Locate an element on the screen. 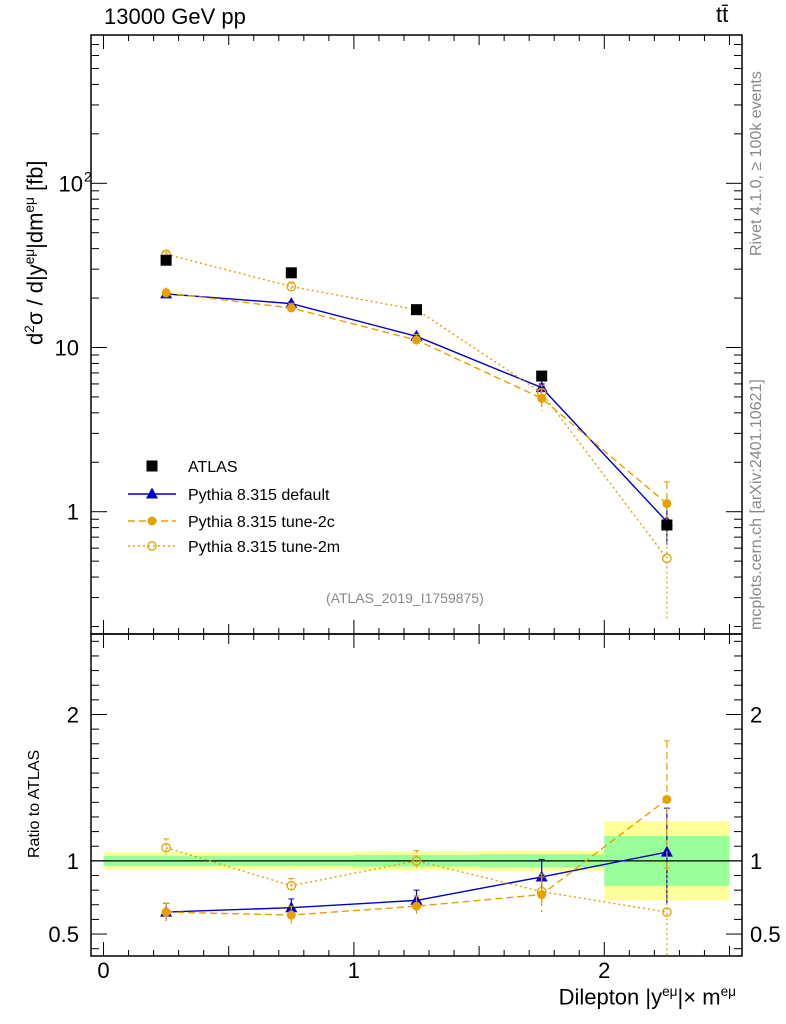 Image resolution: width=786 pixels, height=1024 pixels. ratio-y-tick-label: 1 is located at coordinates (73, 861).